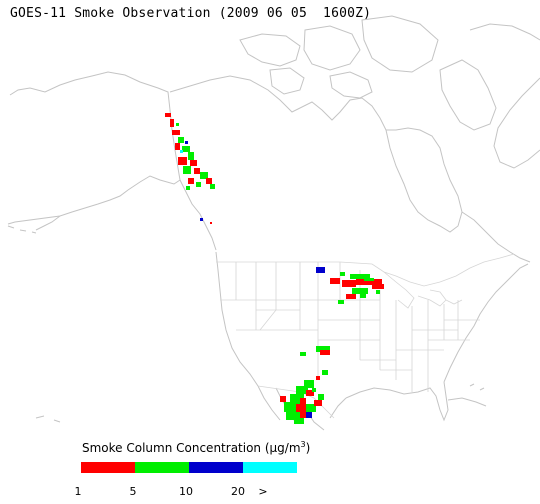 The height and width of the screenshot is (504, 540). Describe the element at coordinates (504, 96) in the screenshot. I see `greenland-coast` at that location.